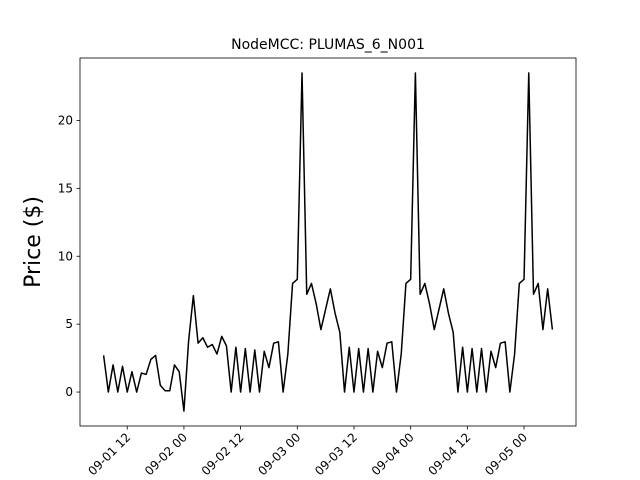 This screenshot has width=640, height=480. Describe the element at coordinates (33, 242) in the screenshot. I see `y-axis-label: Price ($)` at that location.